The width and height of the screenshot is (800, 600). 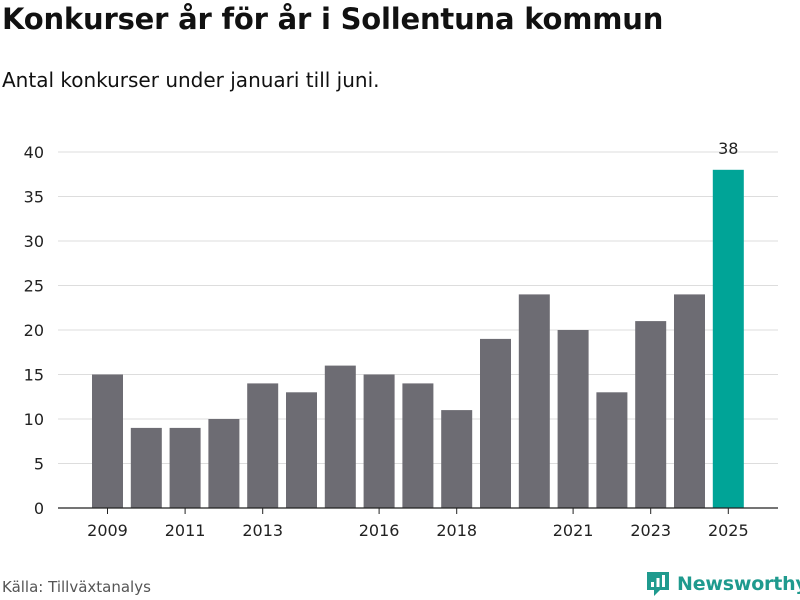 I want to click on brand-logo: Newsworthy, so click(x=722, y=584).